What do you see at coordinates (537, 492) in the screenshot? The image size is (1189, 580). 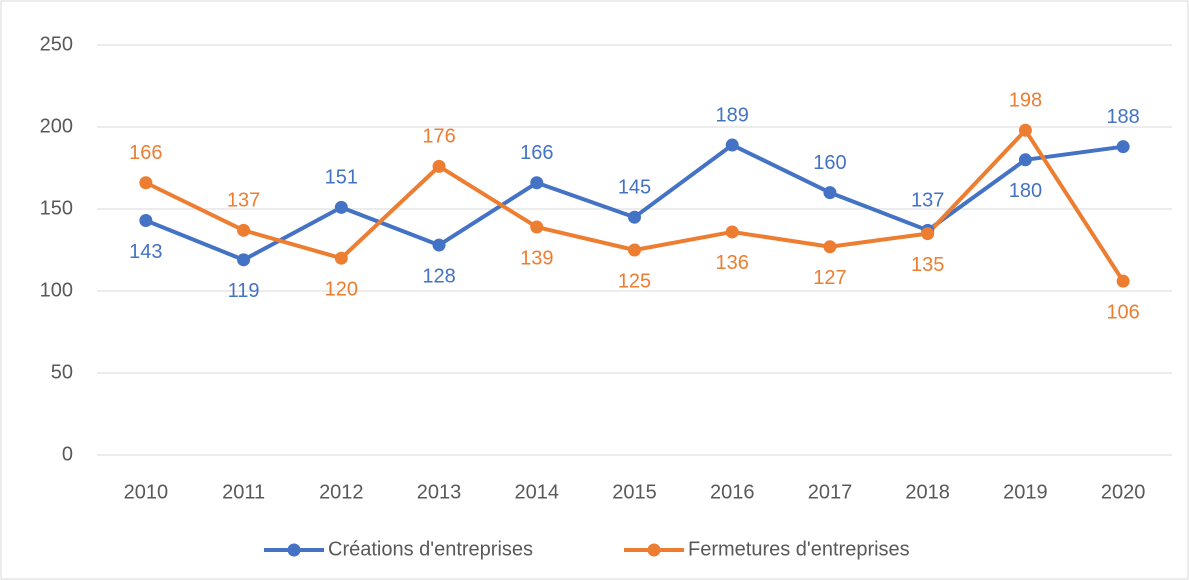 I see `x-tick-label: 2014` at bounding box center [537, 492].